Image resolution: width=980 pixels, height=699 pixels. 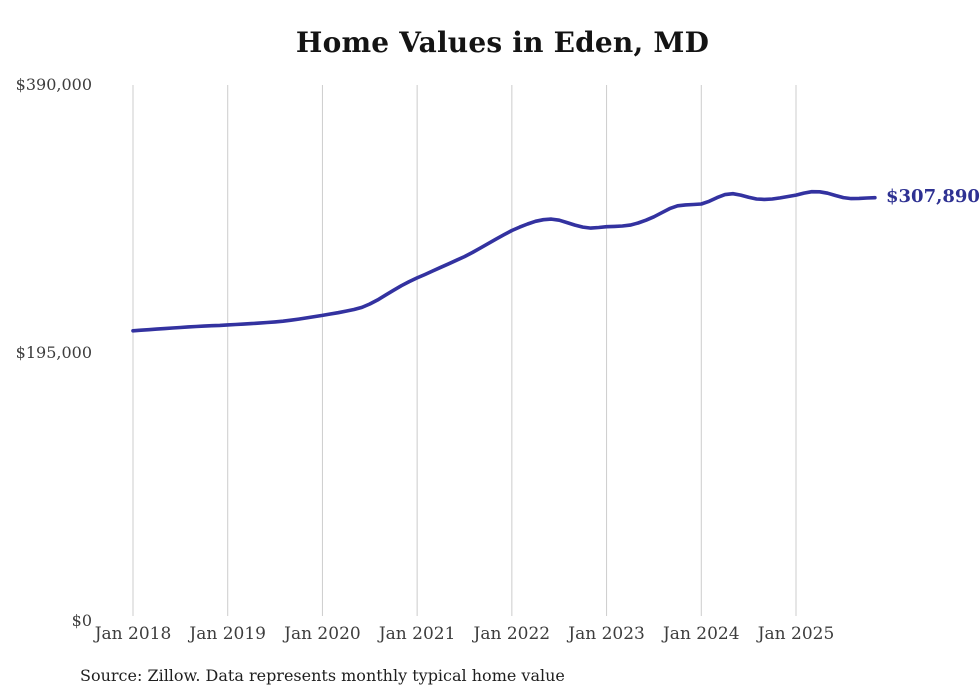 I want to click on x-tick-label: Jan 2021, so click(x=417, y=634).